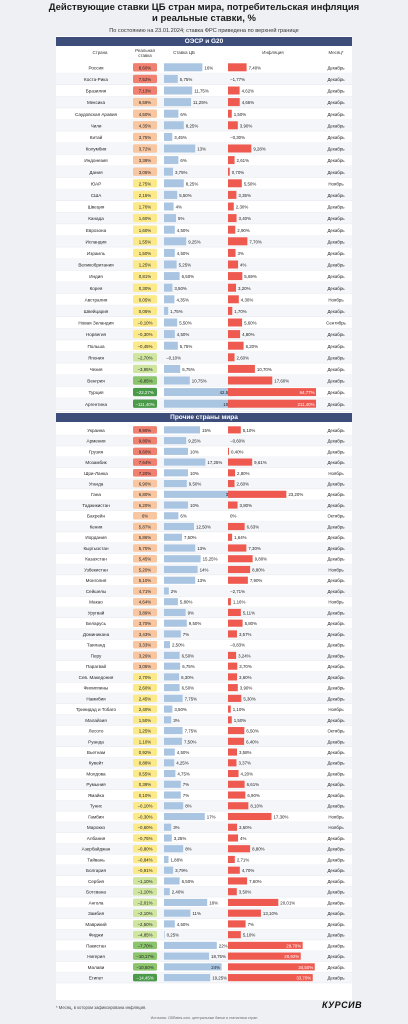 The height and width of the screenshot is (1024, 408). What do you see at coordinates (96, 666) in the screenshot?
I see `country-label: Парагвай` at bounding box center [96, 666].